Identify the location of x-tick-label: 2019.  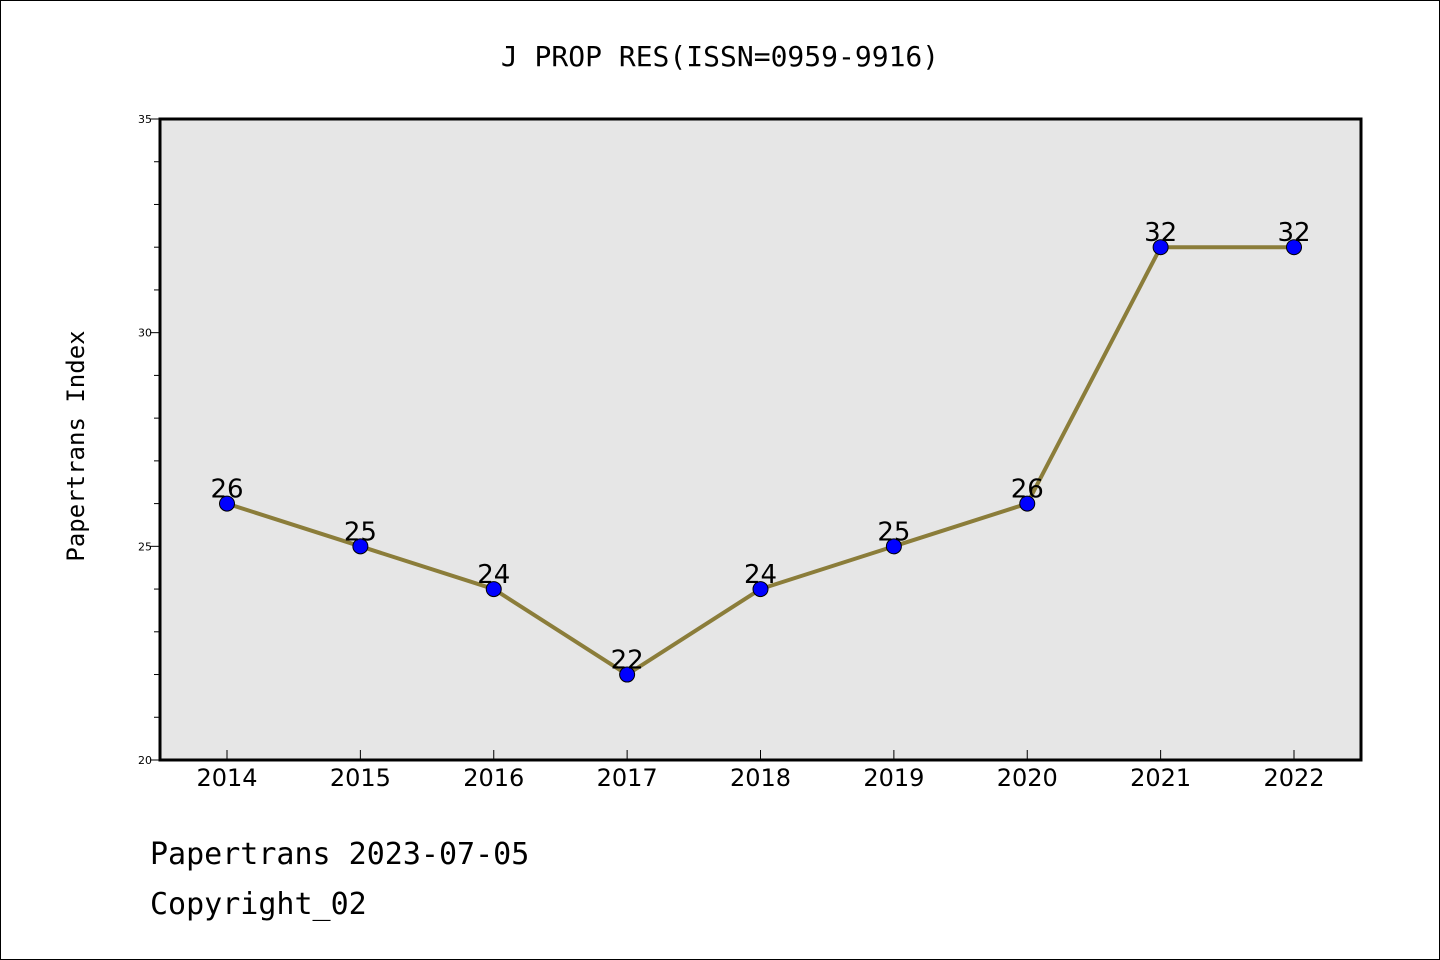
(893, 778).